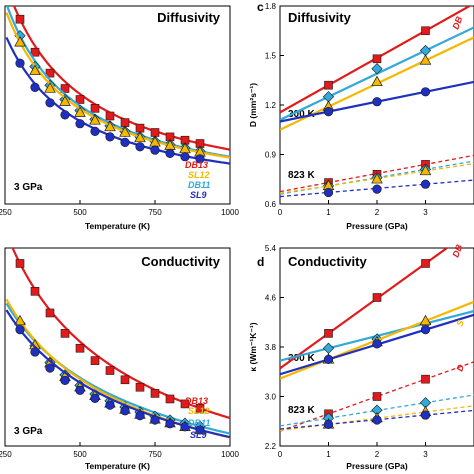 The image size is (474, 474). What do you see at coordinates (260, 7) in the screenshot?
I see `panel-label: c` at bounding box center [260, 7].